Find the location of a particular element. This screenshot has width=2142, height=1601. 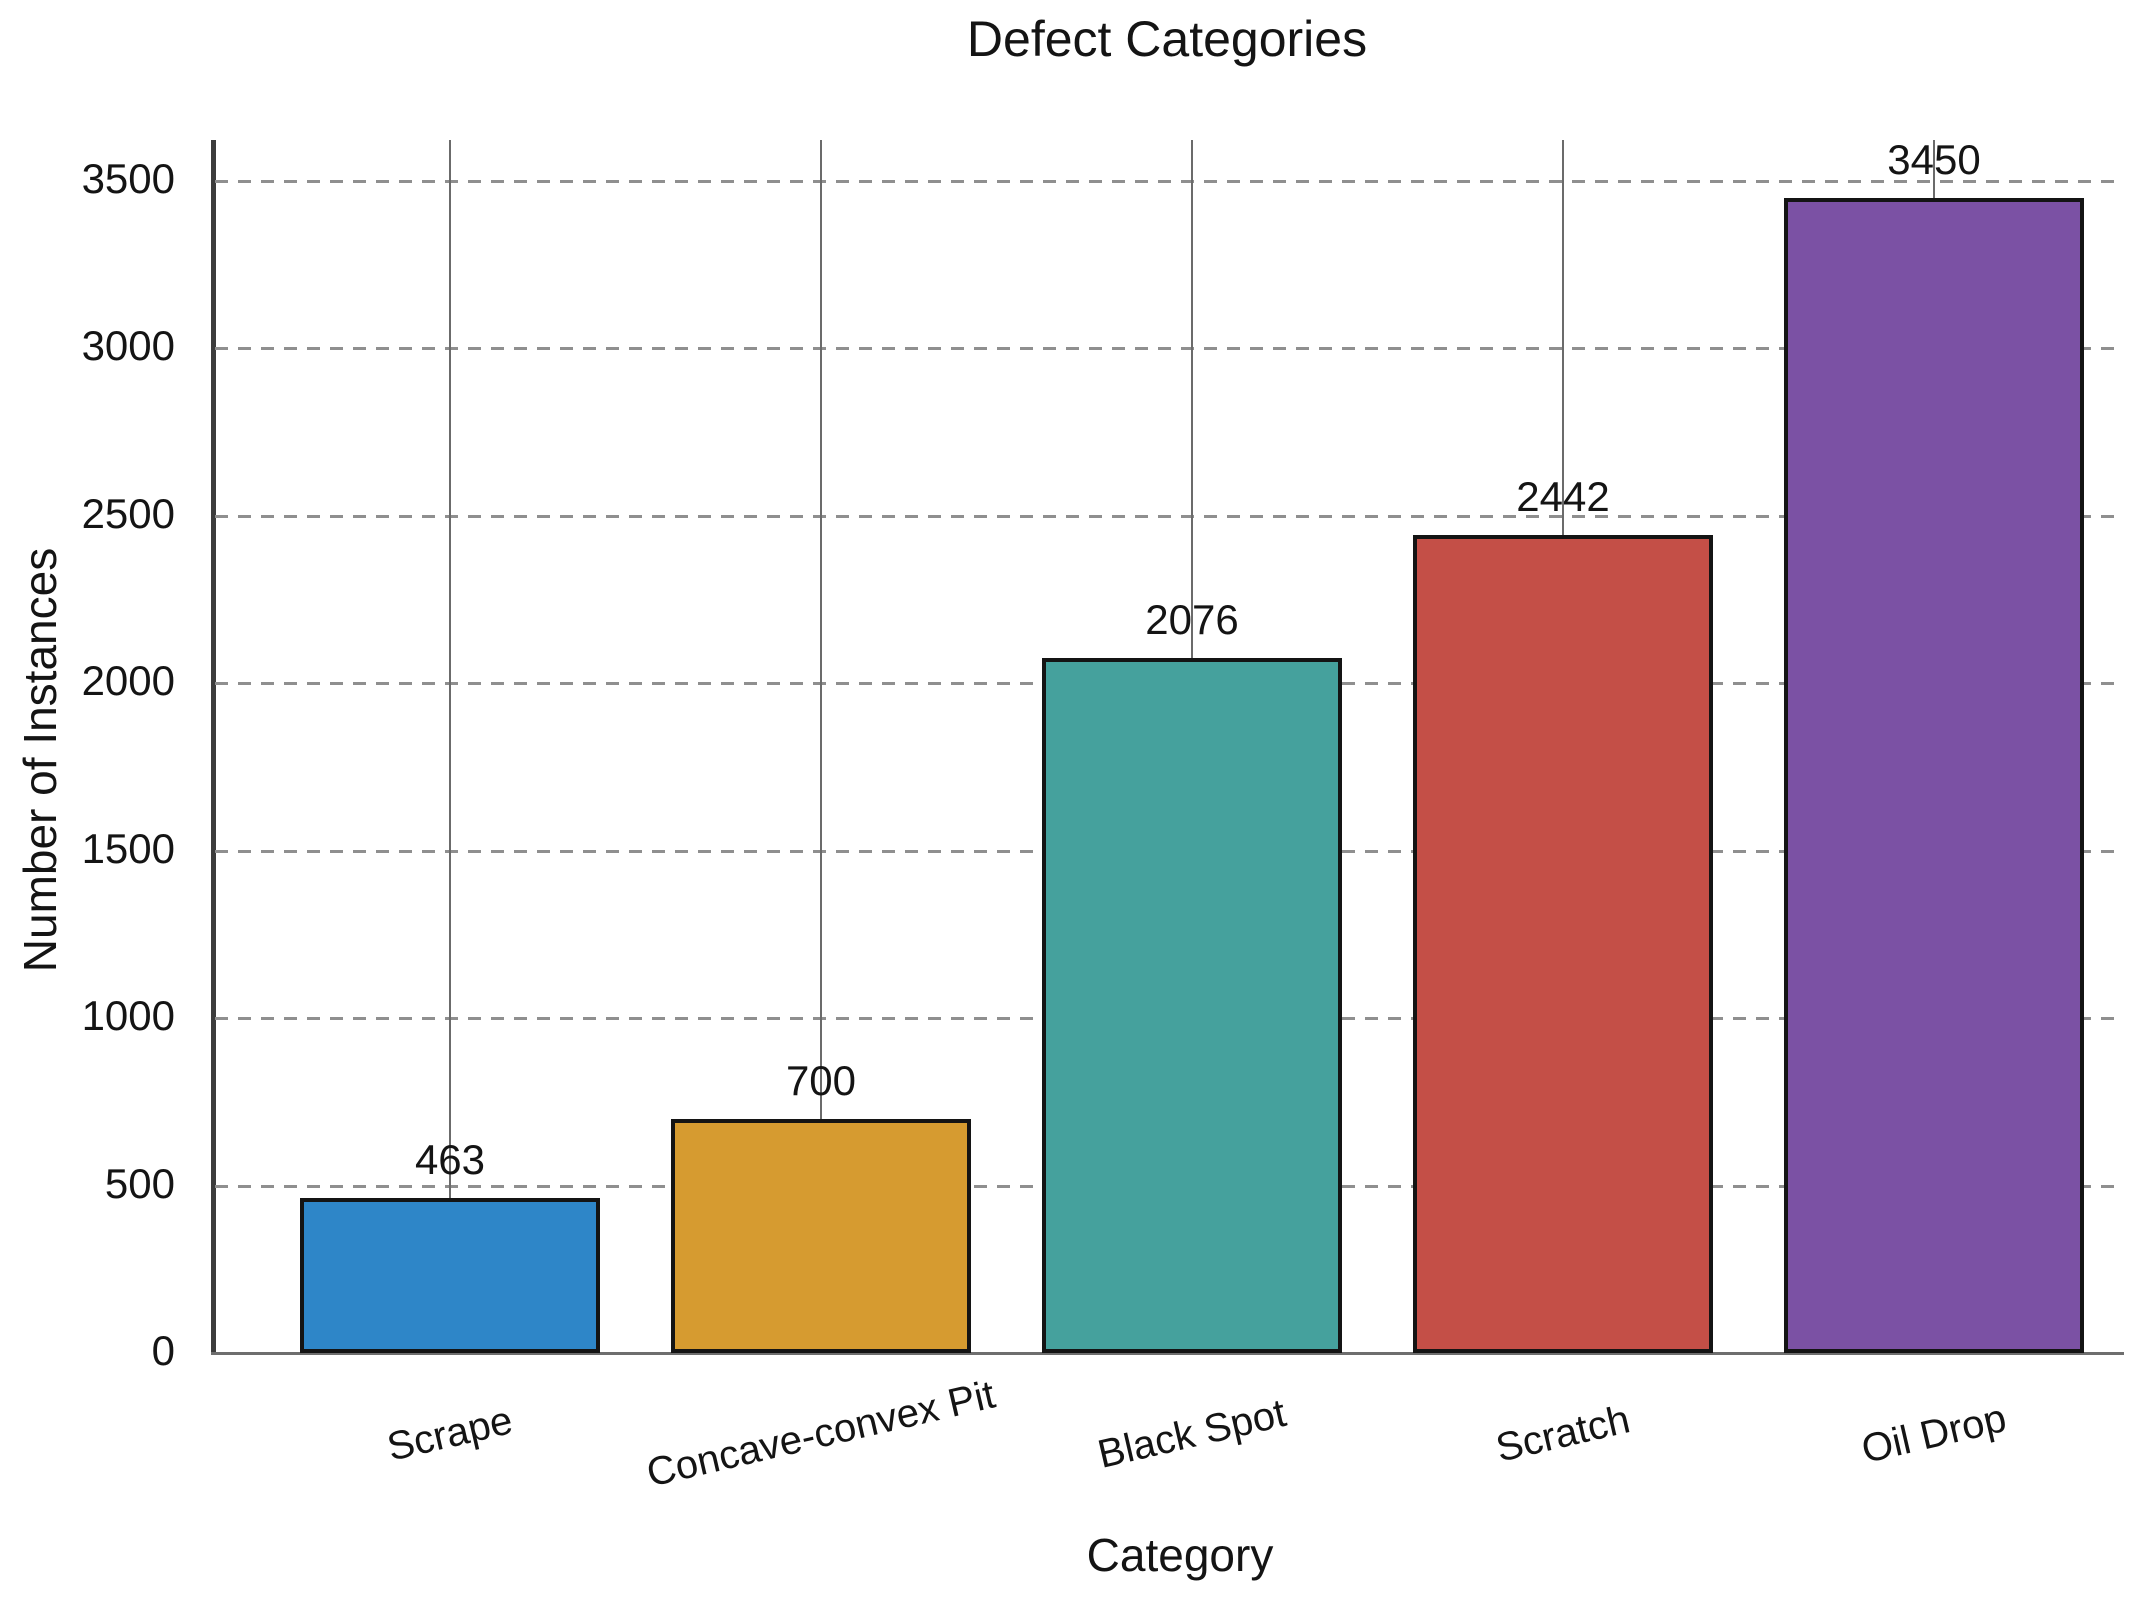

bar-value-label: 700 is located at coordinates (821, 1080).